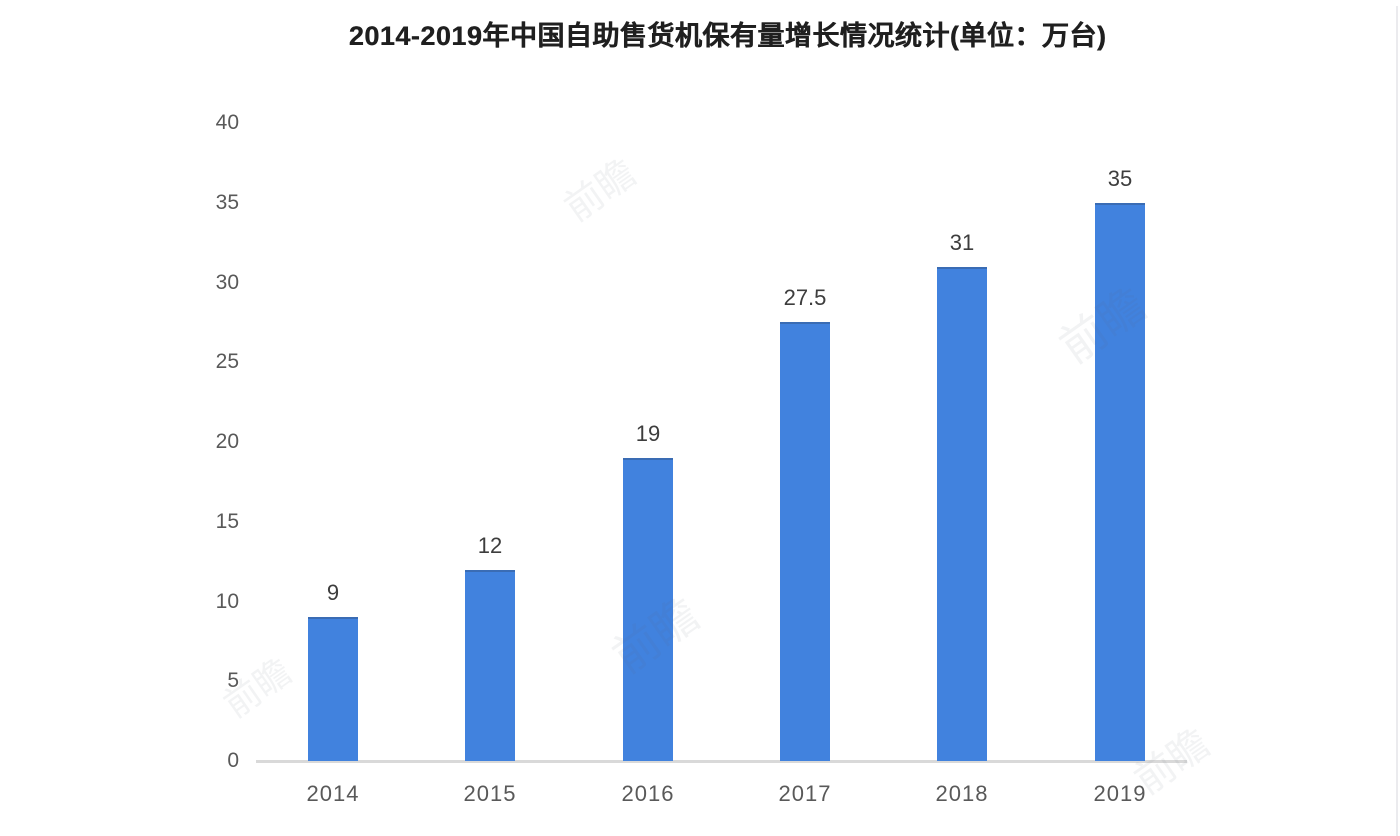 This screenshot has height=836, width=1400. What do you see at coordinates (333, 593) in the screenshot?
I see `value-label-2014: 9` at bounding box center [333, 593].